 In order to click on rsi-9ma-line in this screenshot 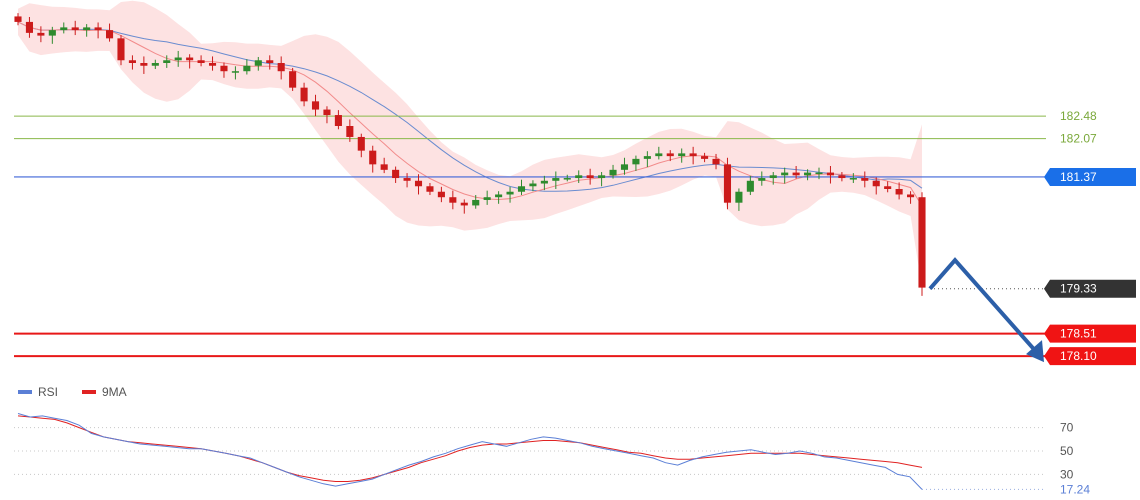, I will do `click(470, 448)`.